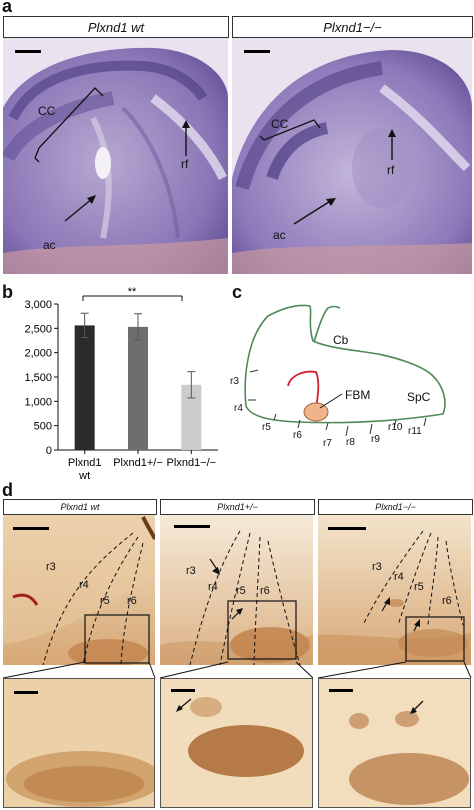  Describe the element at coordinates (7, 490) in the screenshot. I see `panel-d-letter: d` at that location.